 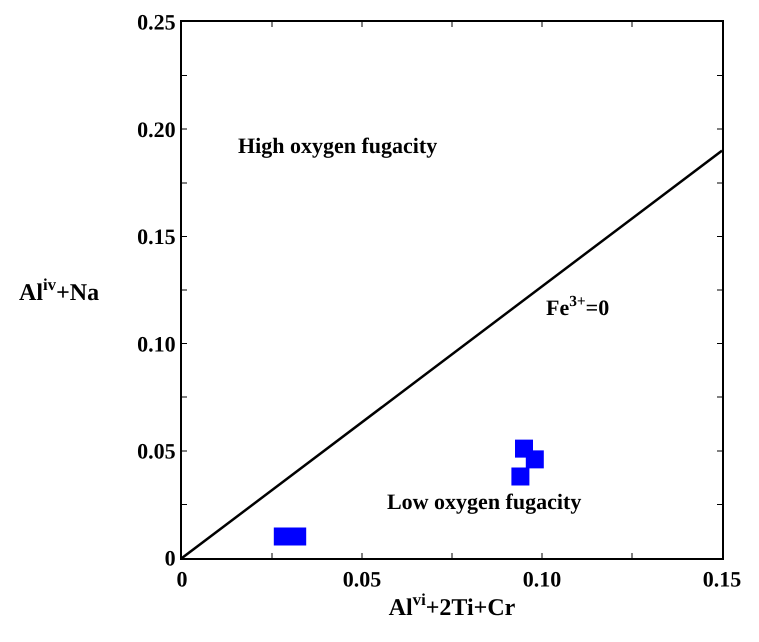 I want to click on x-axis-title: Al$^{vi}$+2Ti+Cr, so click(x=452, y=606).